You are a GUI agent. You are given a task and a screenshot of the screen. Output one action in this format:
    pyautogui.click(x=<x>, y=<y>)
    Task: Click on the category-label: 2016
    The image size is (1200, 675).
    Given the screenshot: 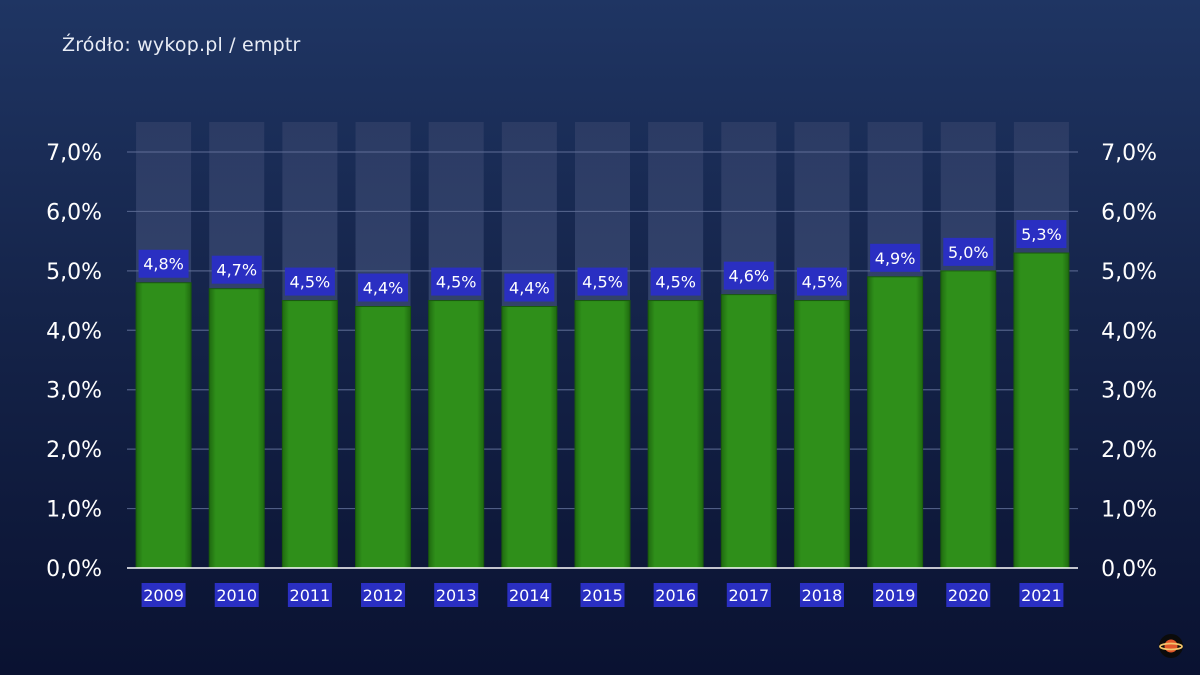 What is the action you would take?
    pyautogui.click(x=675, y=595)
    